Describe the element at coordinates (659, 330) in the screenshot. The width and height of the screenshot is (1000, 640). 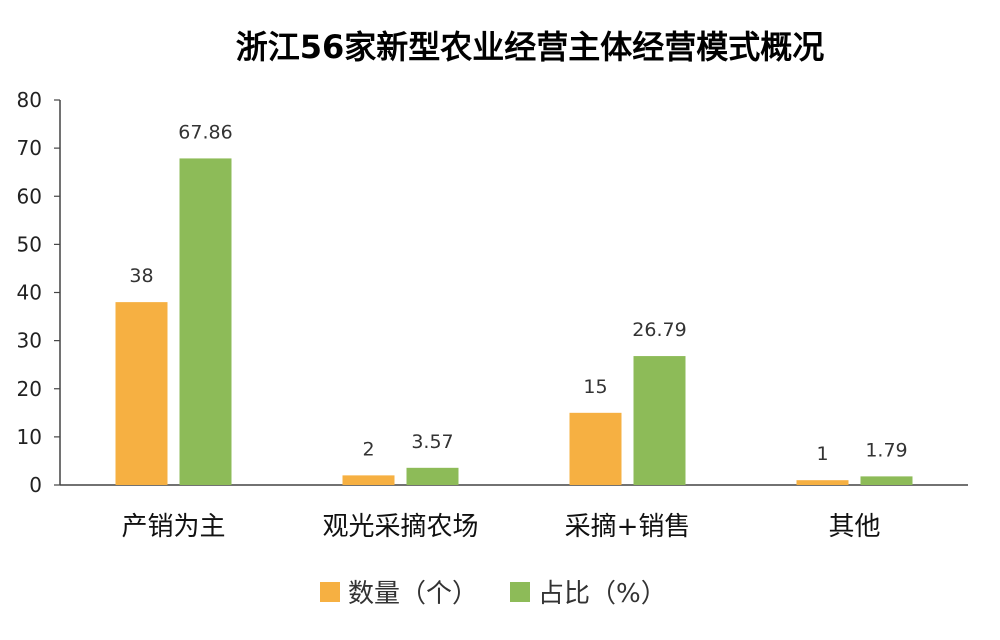
I see `data-label: 26.79` at that location.